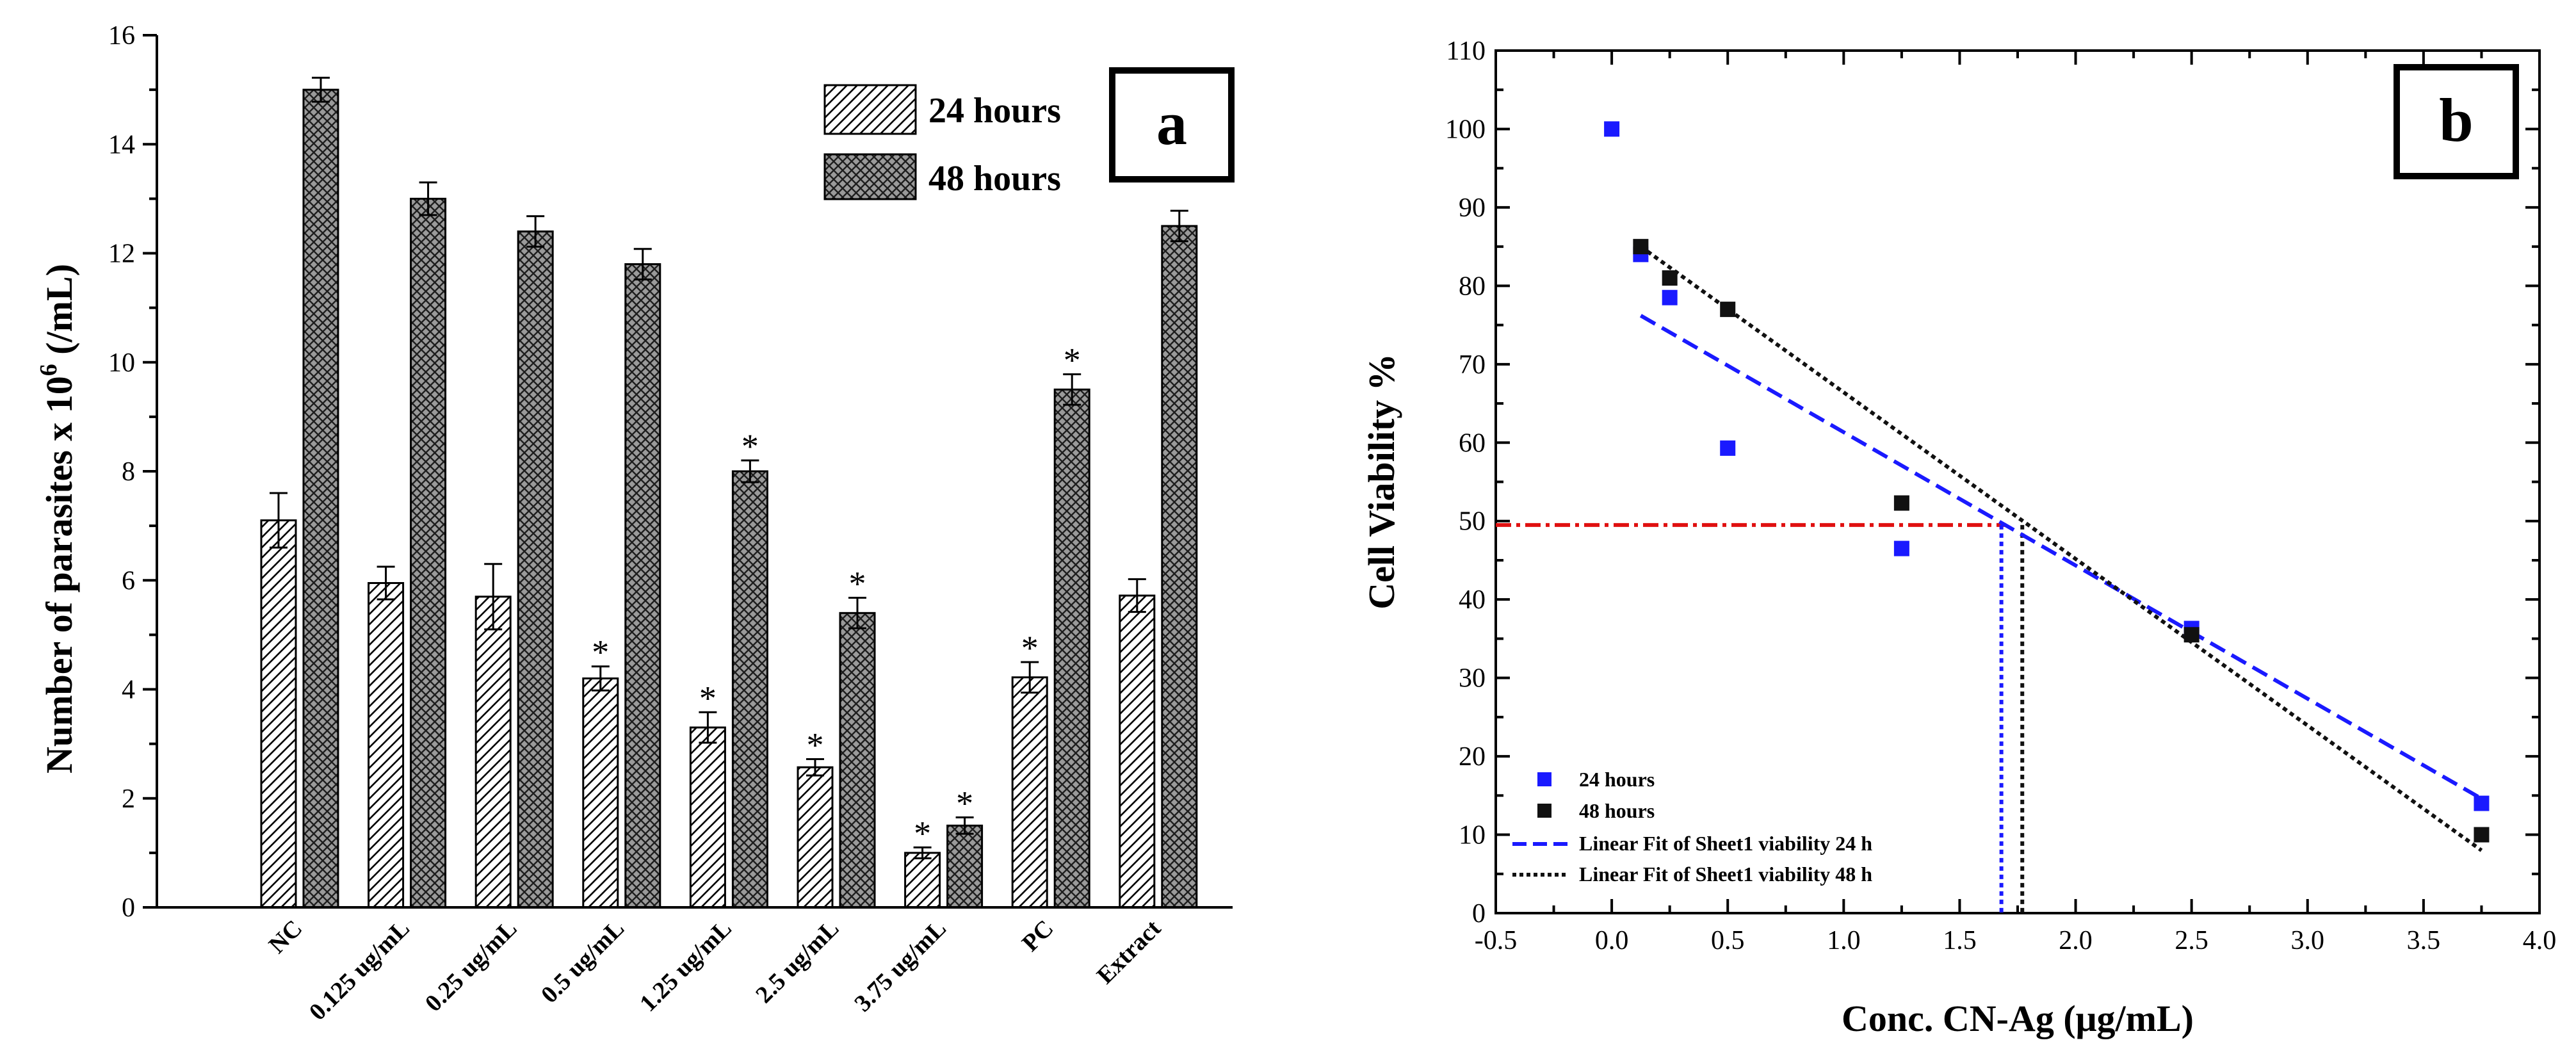 This screenshot has height=1054, width=2576. I want to click on panel-b-y-tick-label: 90, so click(1472, 208).